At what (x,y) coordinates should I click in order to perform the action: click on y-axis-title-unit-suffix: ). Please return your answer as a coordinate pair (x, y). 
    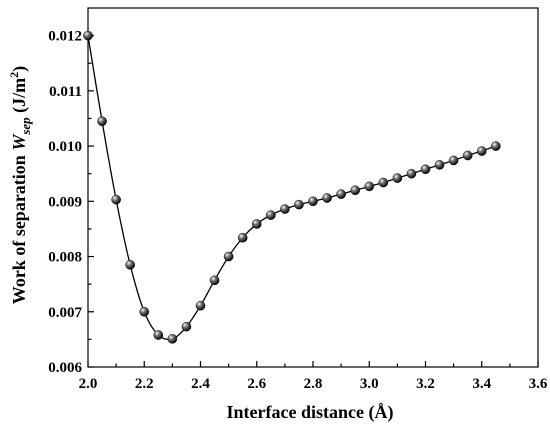
    Looking at the image, I should click on (19, 69).